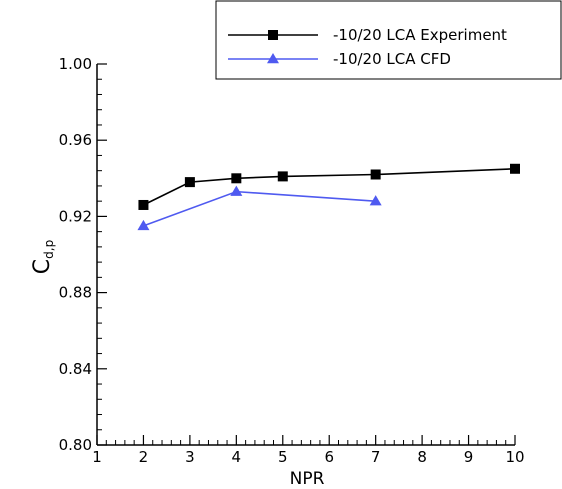 This screenshot has height=489, width=562. I want to click on svg-text: Cd,p, so click(43, 257).